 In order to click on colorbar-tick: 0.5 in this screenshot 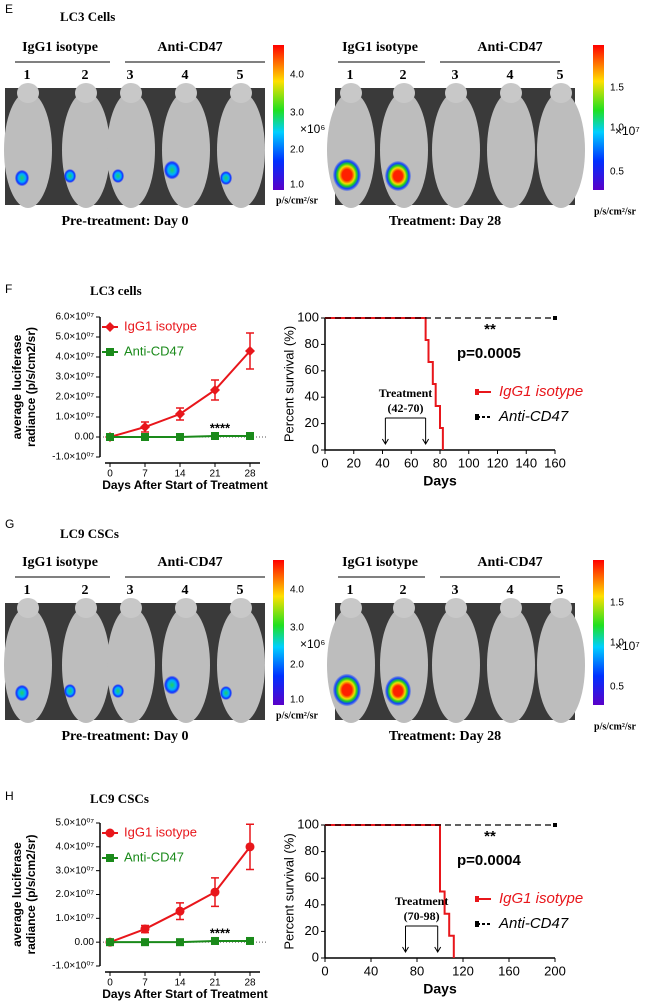, I will do `click(617, 687)`.